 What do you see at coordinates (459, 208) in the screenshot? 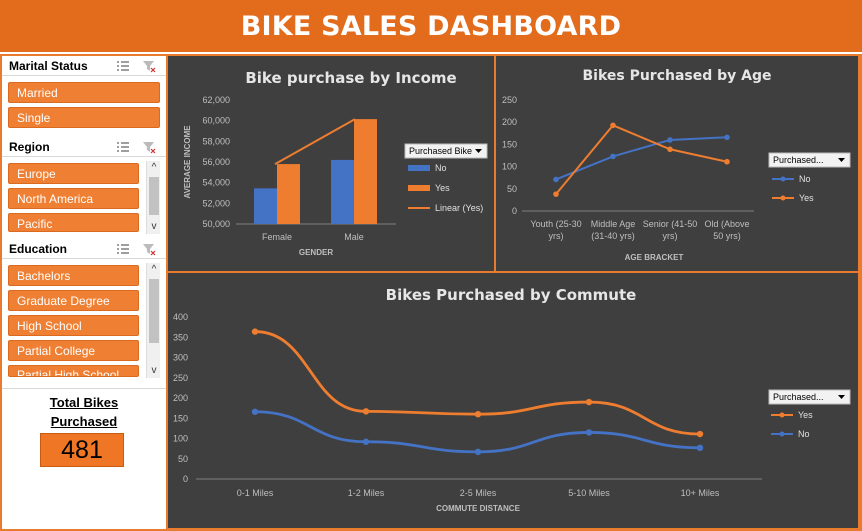
I see `legend-label: Linear (Yes)` at bounding box center [459, 208].